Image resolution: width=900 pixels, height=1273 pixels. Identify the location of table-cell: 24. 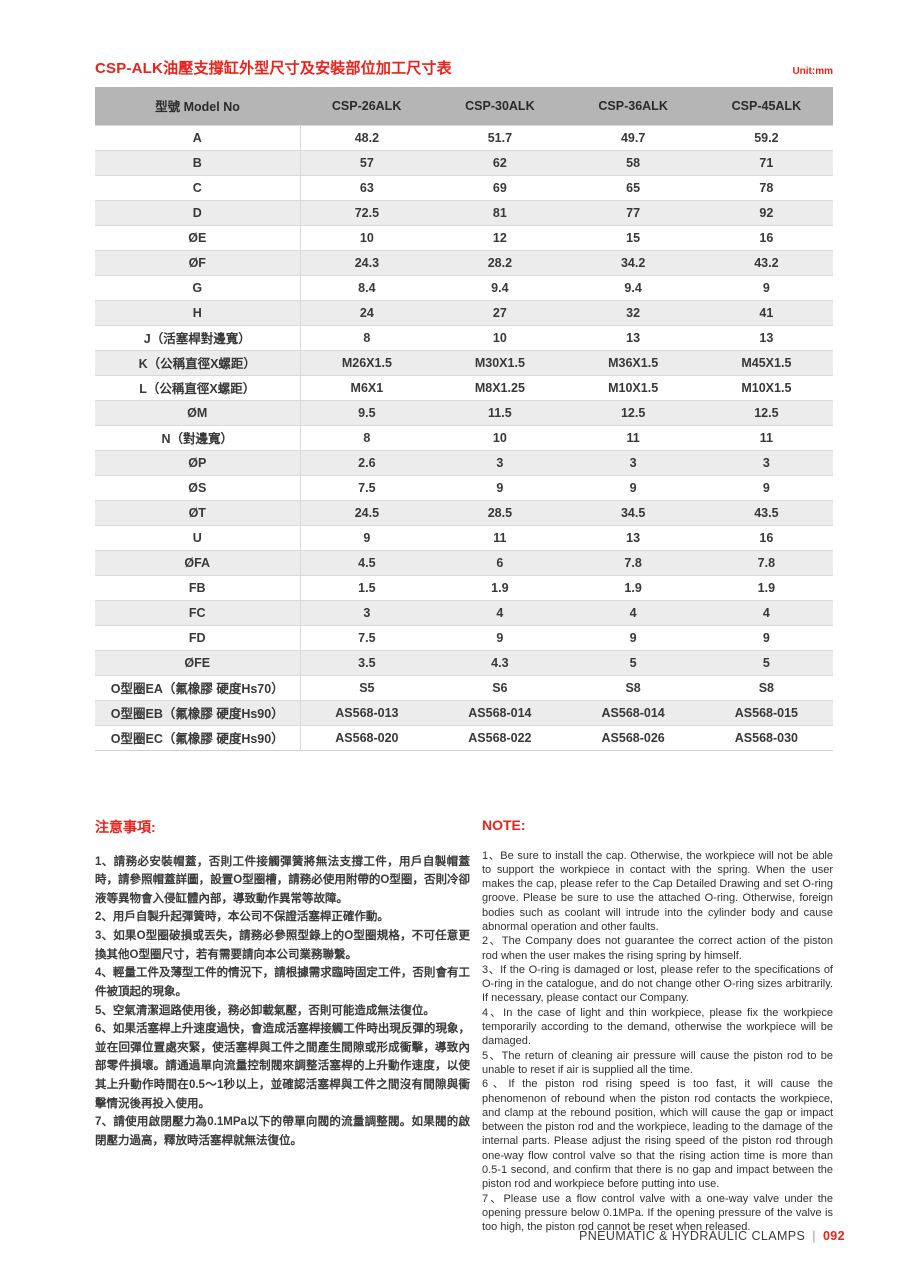
(367, 312).